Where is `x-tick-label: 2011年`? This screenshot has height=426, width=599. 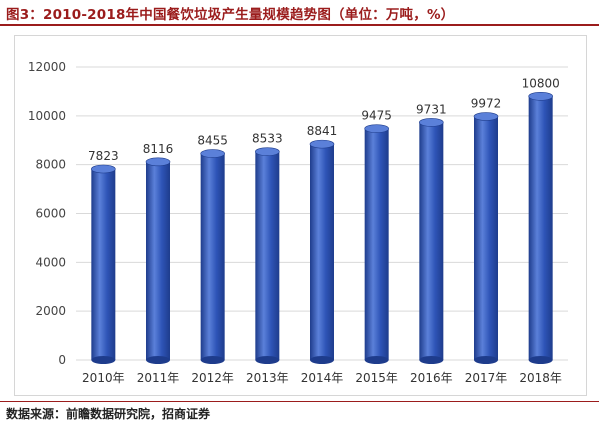 x-tick-label: 2011年 is located at coordinates (158, 378).